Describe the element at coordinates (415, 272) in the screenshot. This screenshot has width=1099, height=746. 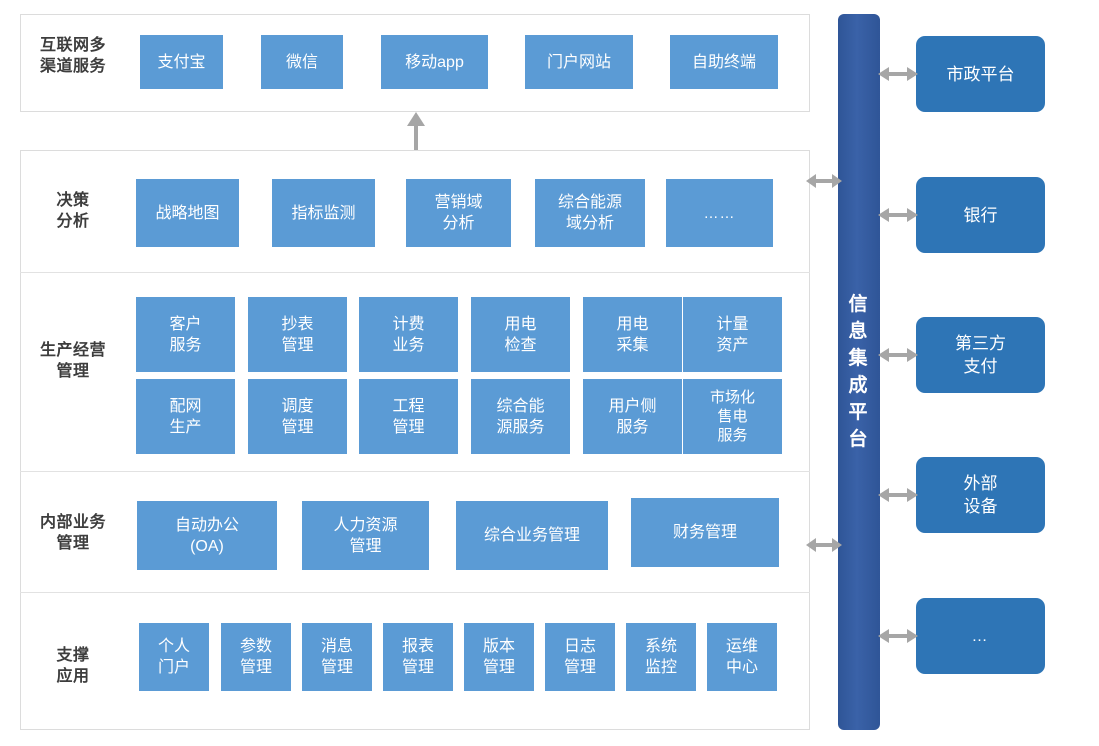
I see `divider-decision-production` at that location.